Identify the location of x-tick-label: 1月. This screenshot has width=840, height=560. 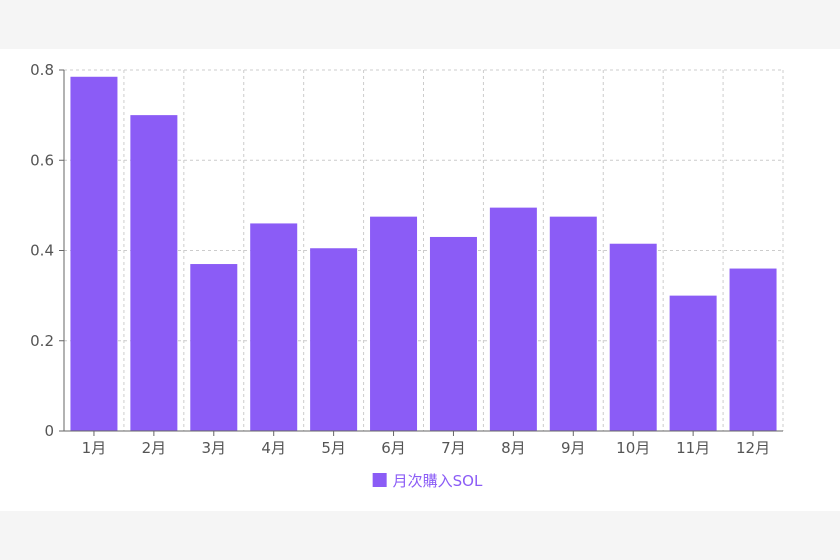
(94, 448).